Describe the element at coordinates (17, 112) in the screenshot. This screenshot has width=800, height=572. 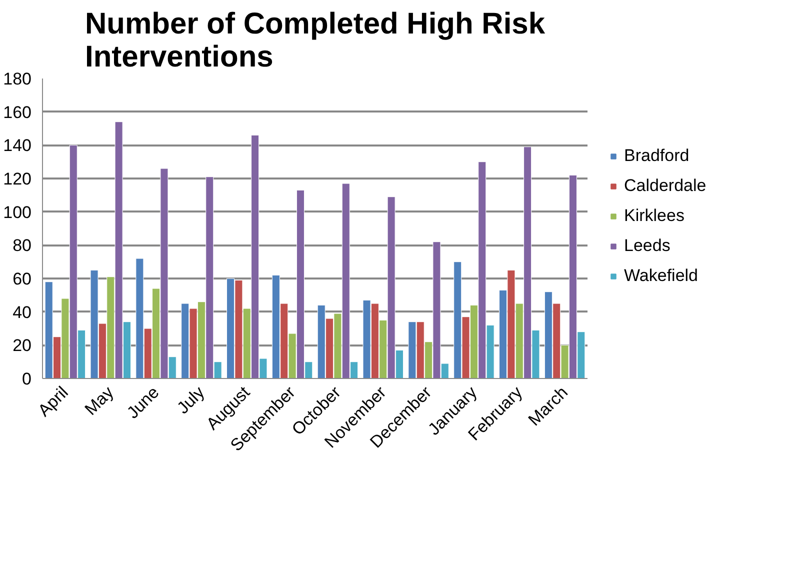
I see `y-tick-label: 160` at that location.